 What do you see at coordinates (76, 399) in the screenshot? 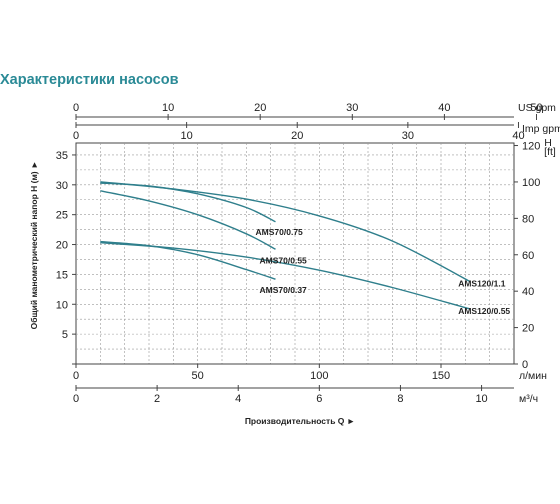
I see `m3h-axis-tick-label: 0` at bounding box center [76, 399].